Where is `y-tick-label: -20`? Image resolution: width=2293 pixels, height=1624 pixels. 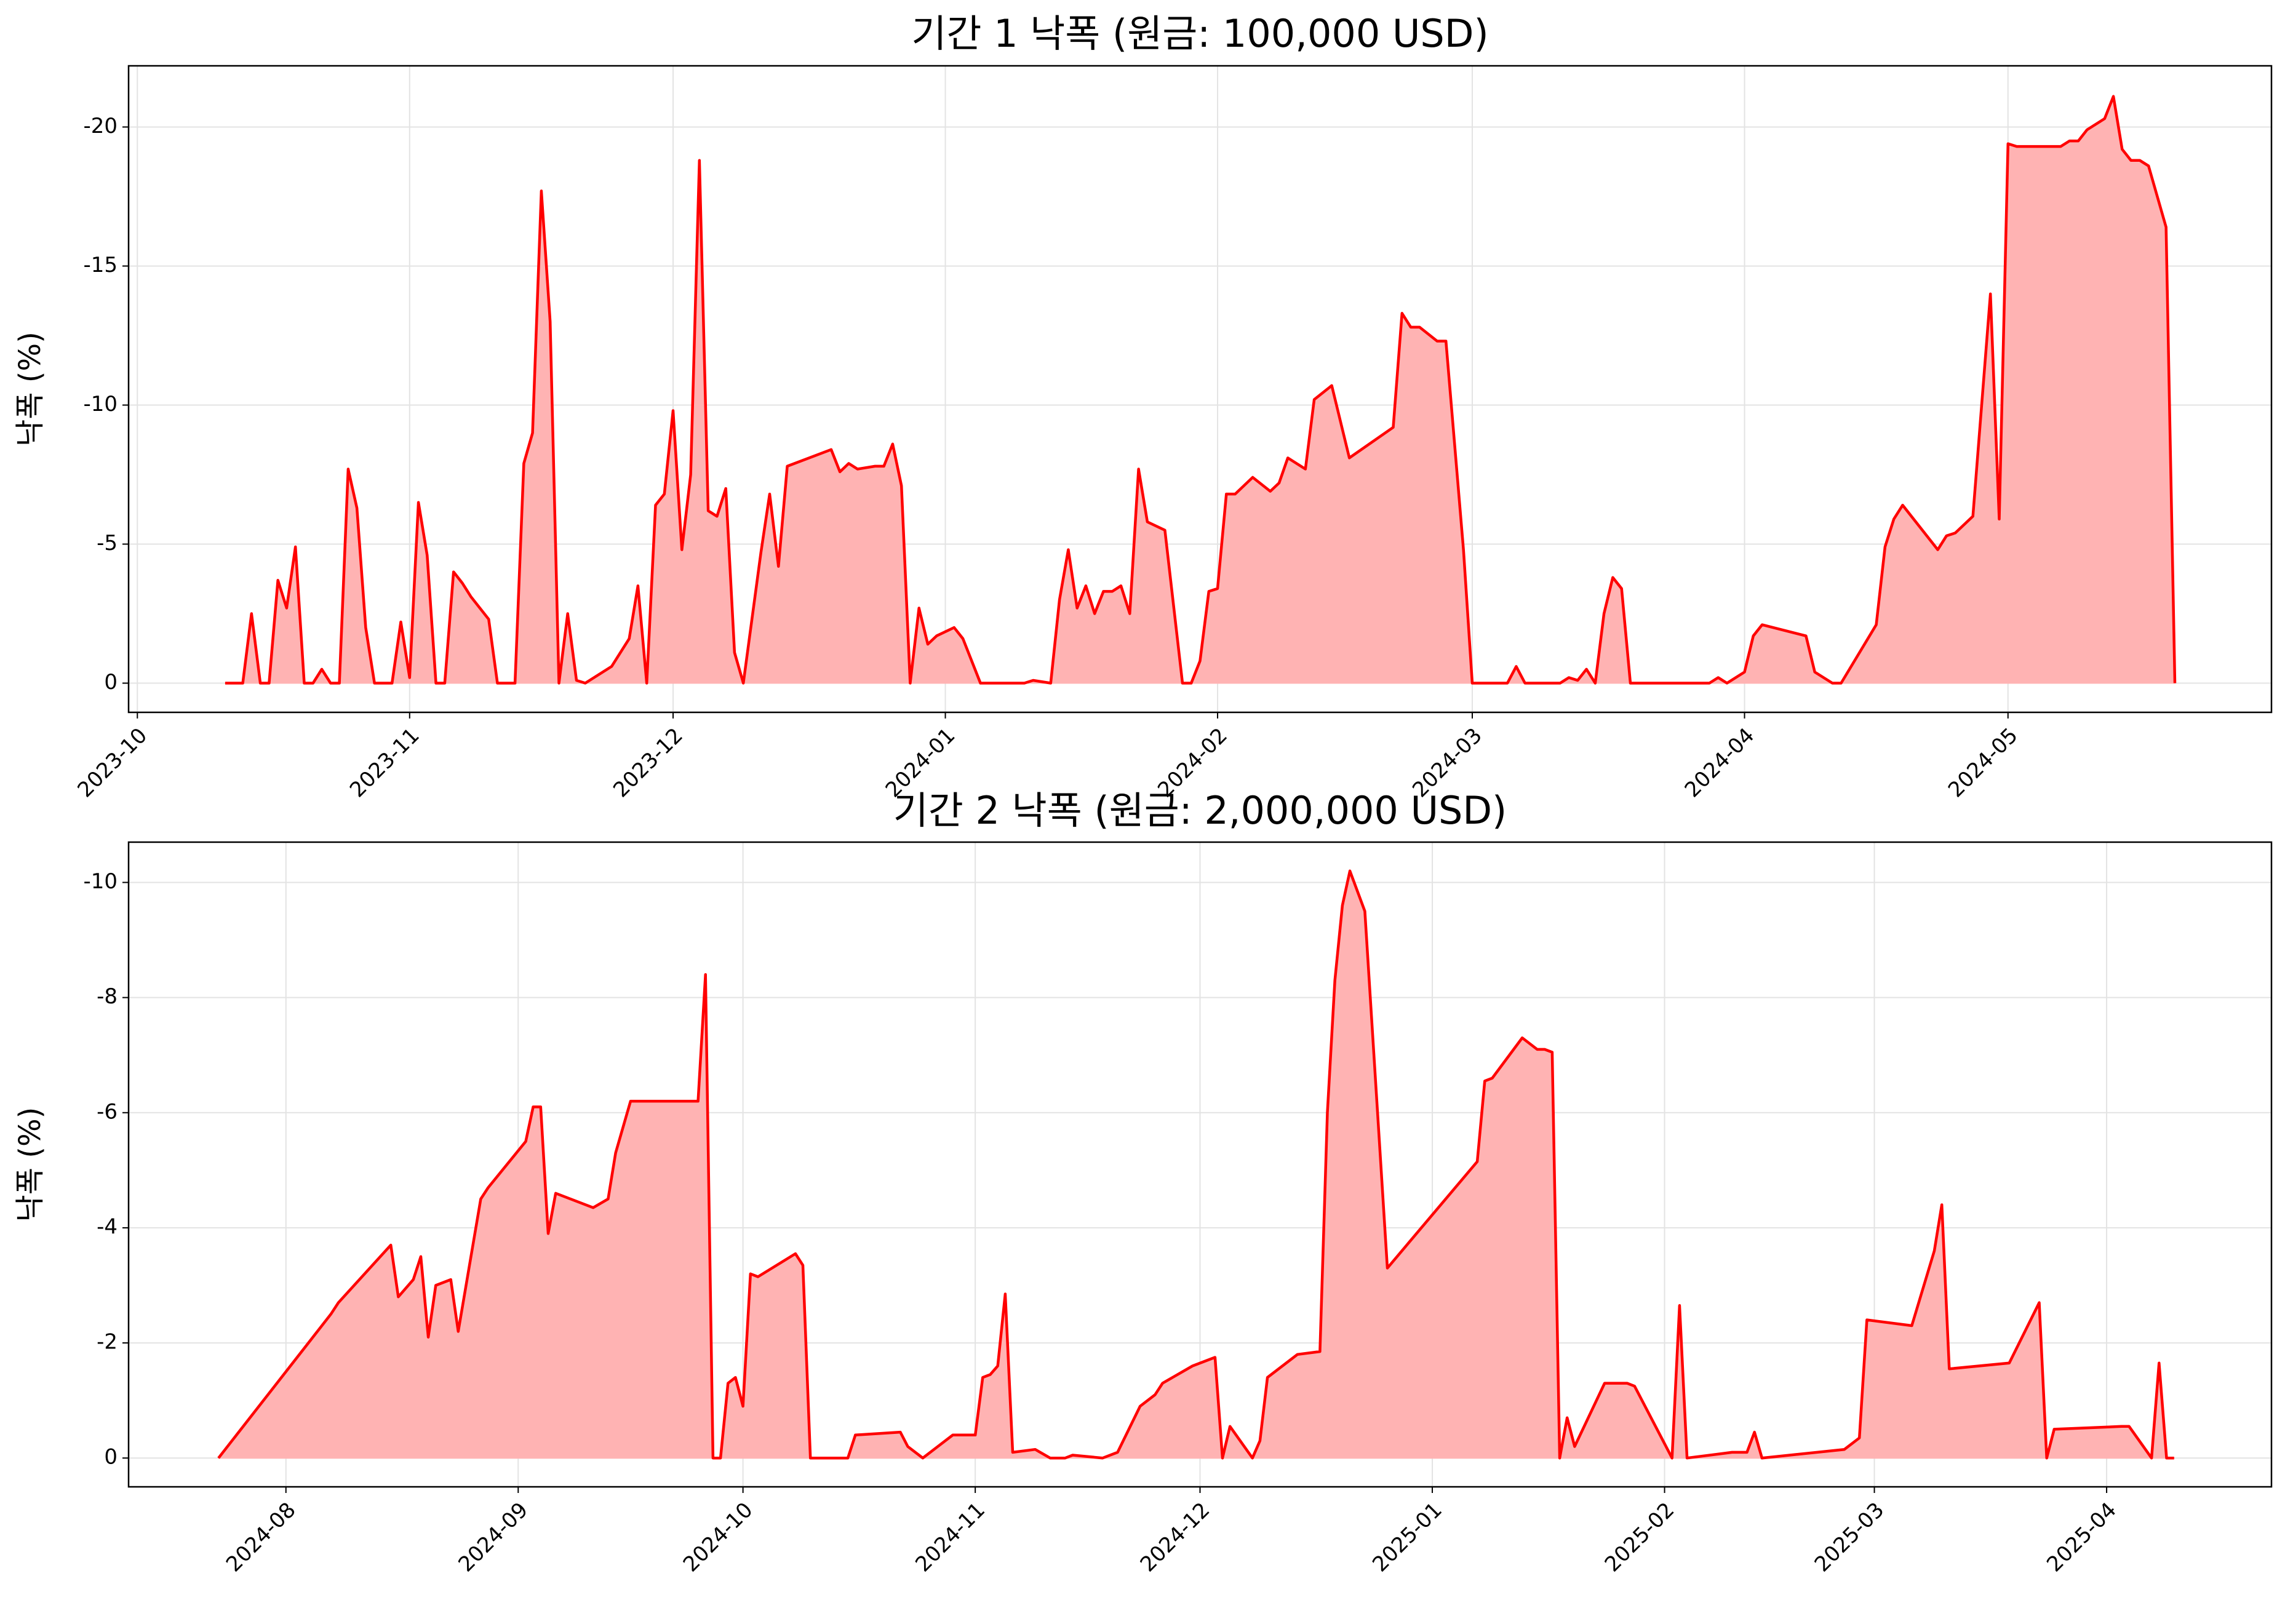
y-tick-label: -20 is located at coordinates (100, 126).